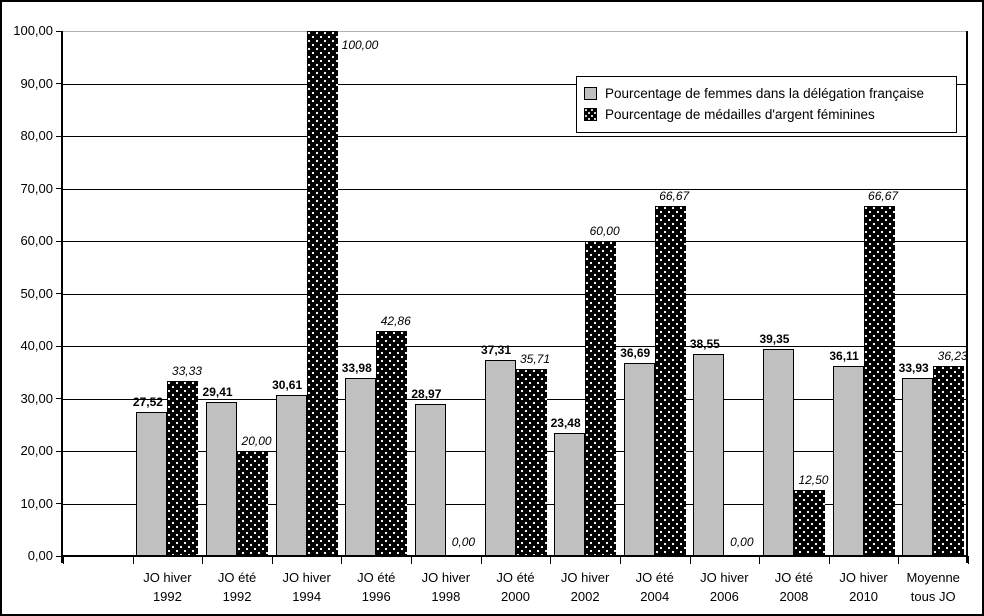  Describe the element at coordinates (36, 450) in the screenshot. I see `y-axis-tick-label-2: 20,00` at that location.